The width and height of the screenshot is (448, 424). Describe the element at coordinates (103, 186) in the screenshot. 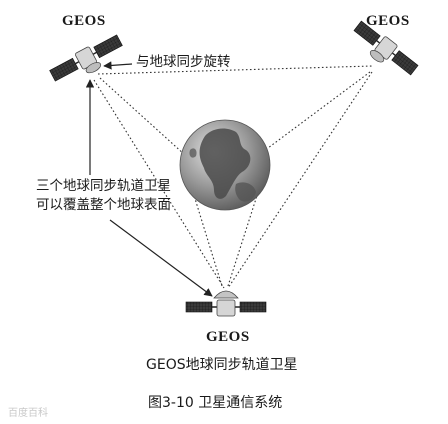

I see `coverage-label-line1: 三个地球同步轨道卫星` at that location.